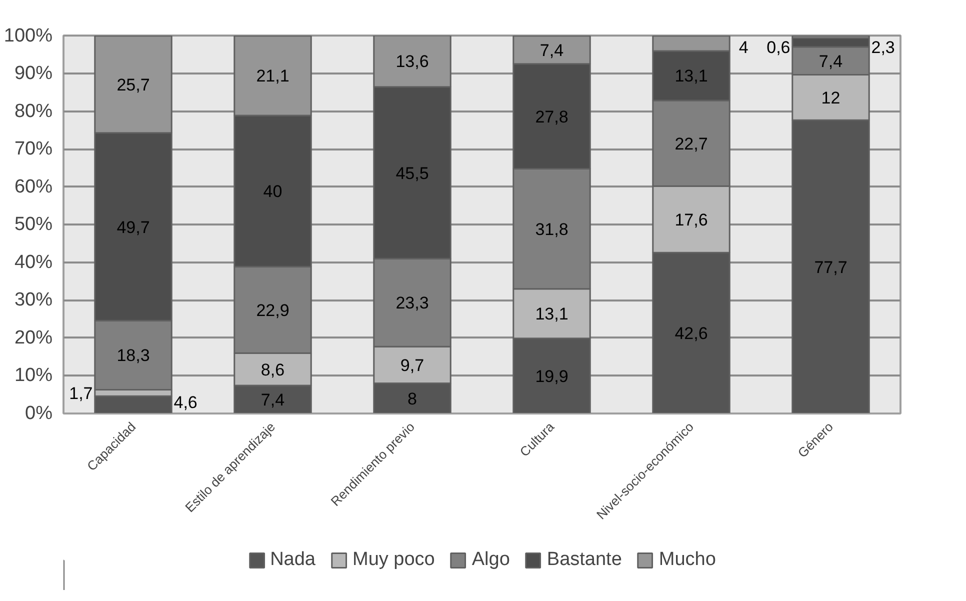 The width and height of the screenshot is (966, 601). What do you see at coordinates (883, 47) in the screenshot?
I see `data-label: 2,3` at bounding box center [883, 47].